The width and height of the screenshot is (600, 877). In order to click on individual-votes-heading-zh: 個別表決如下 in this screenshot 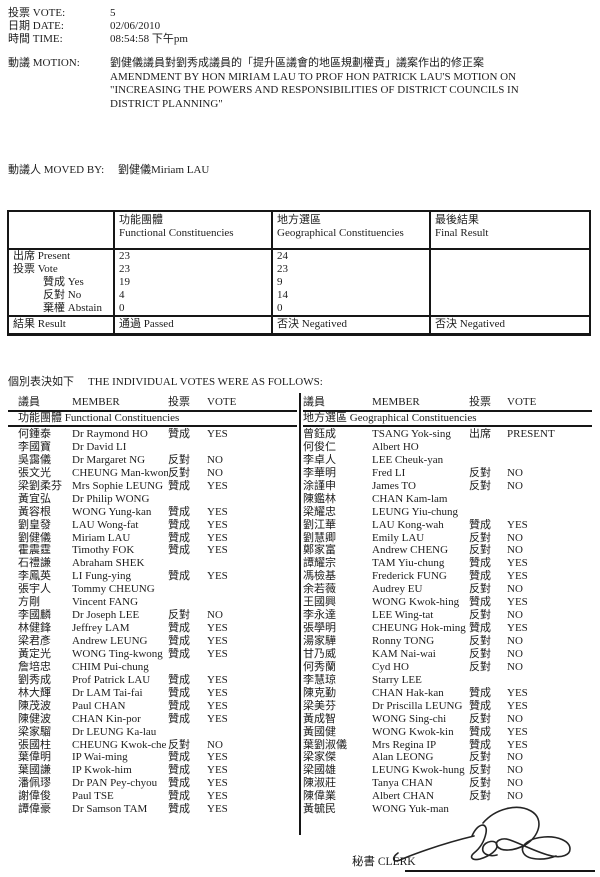, I will do `click(41, 382)`.